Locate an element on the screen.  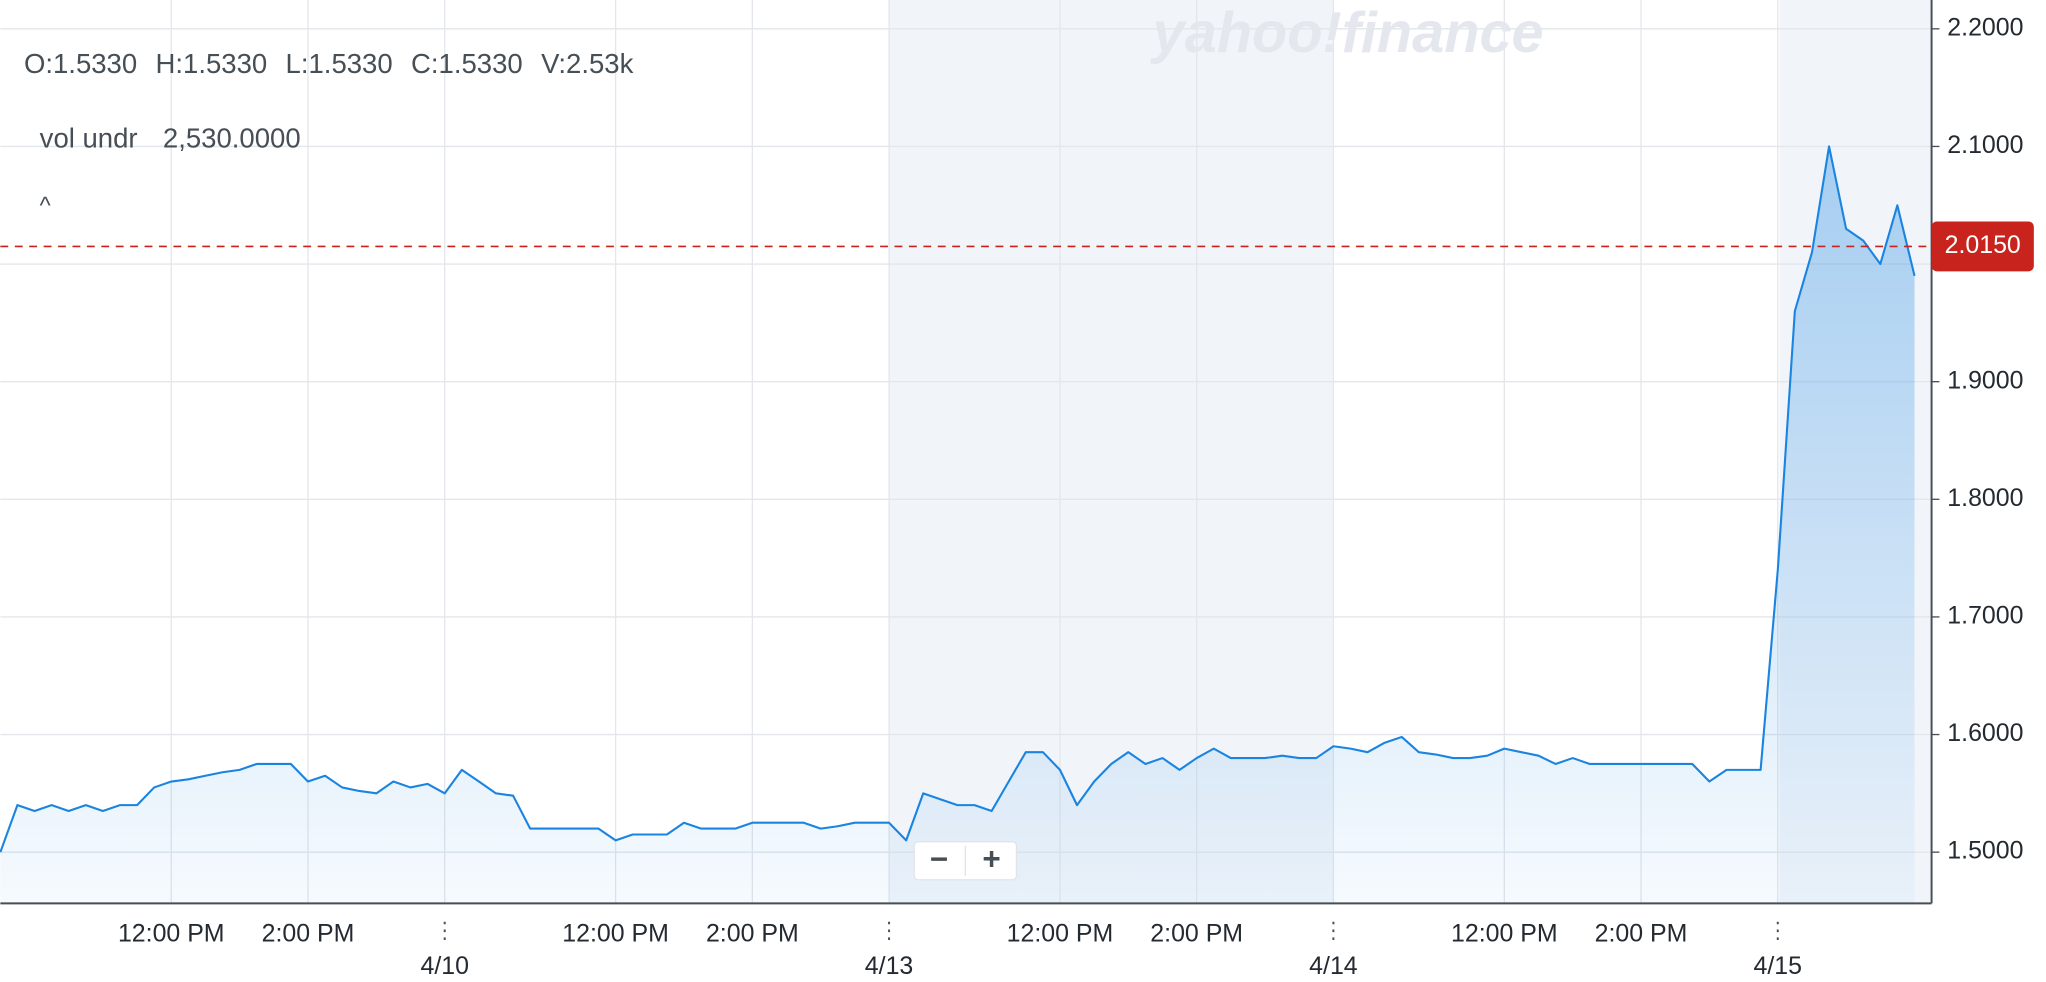
header: vol undr 2,530.0000 ^ is located at coordinates (170, 171).